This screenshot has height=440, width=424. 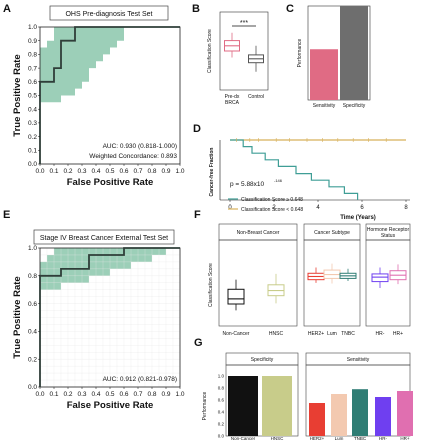 What do you see at coordinates (211, 285) in the screenshot?
I see `panel-f-y-label: Classification Score` at bounding box center [211, 285].